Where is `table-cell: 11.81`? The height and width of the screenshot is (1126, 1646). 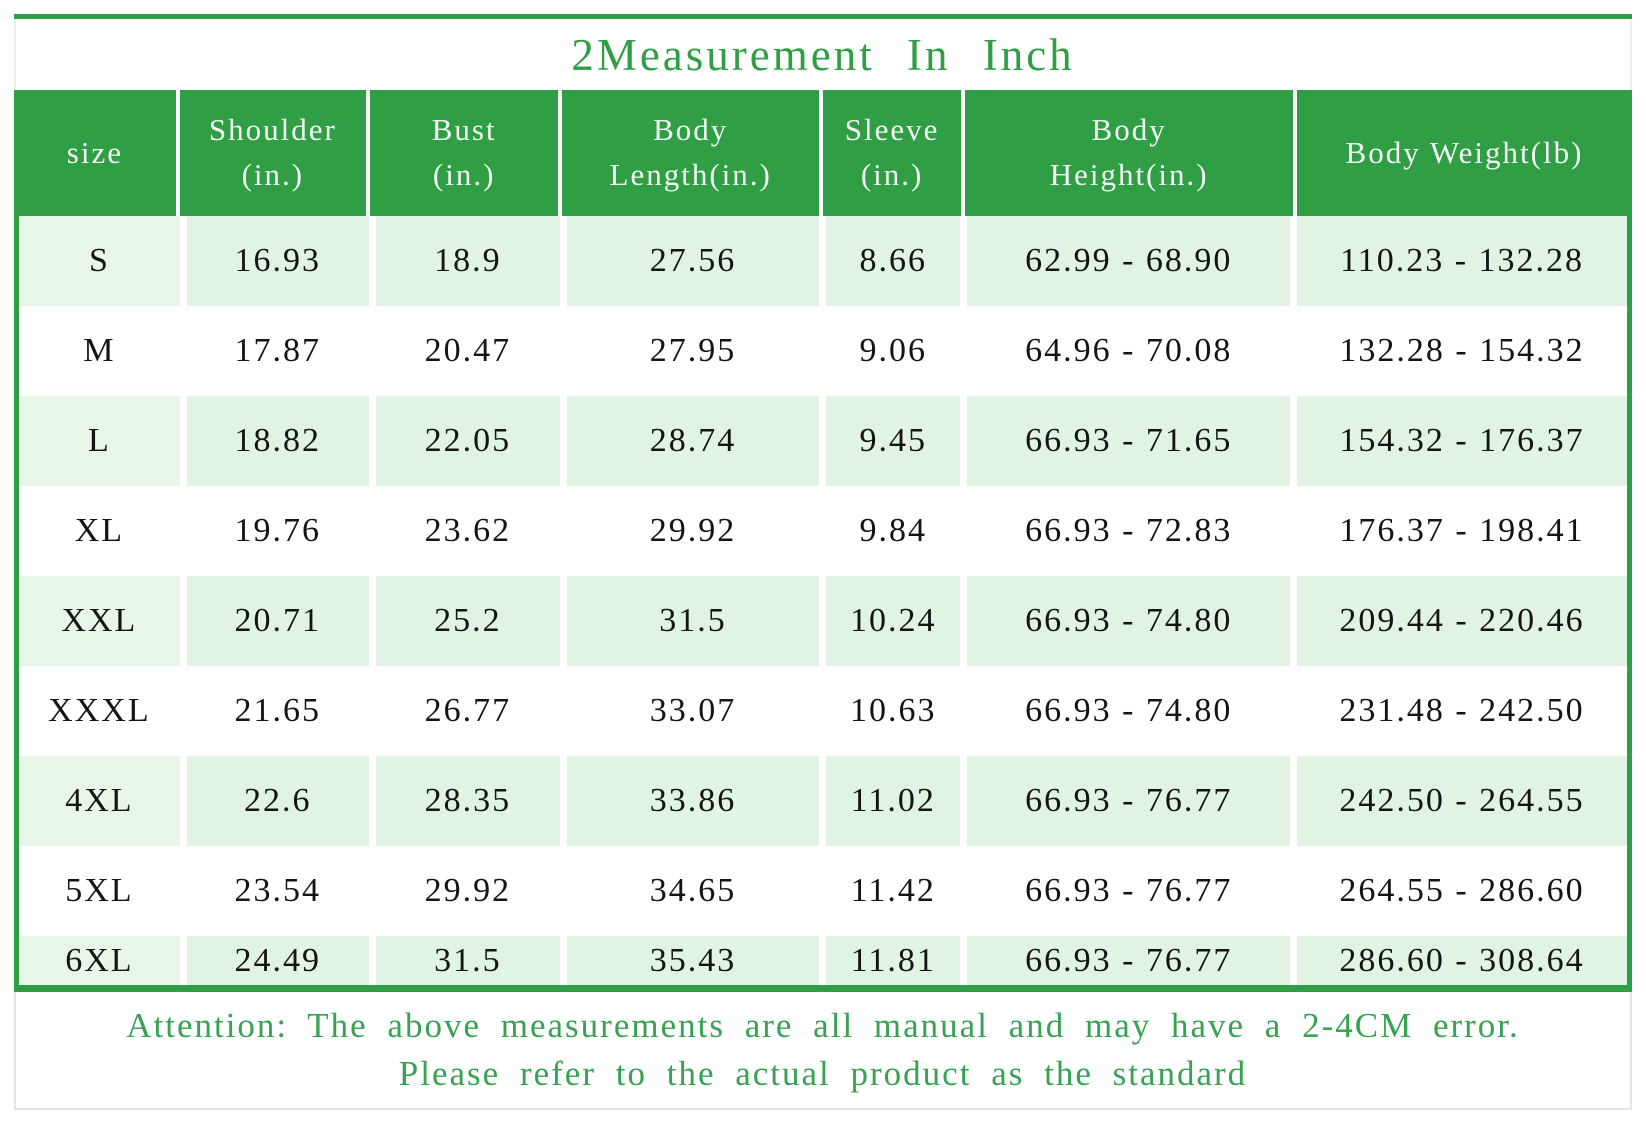 table-cell: 11.81 is located at coordinates (889, 960).